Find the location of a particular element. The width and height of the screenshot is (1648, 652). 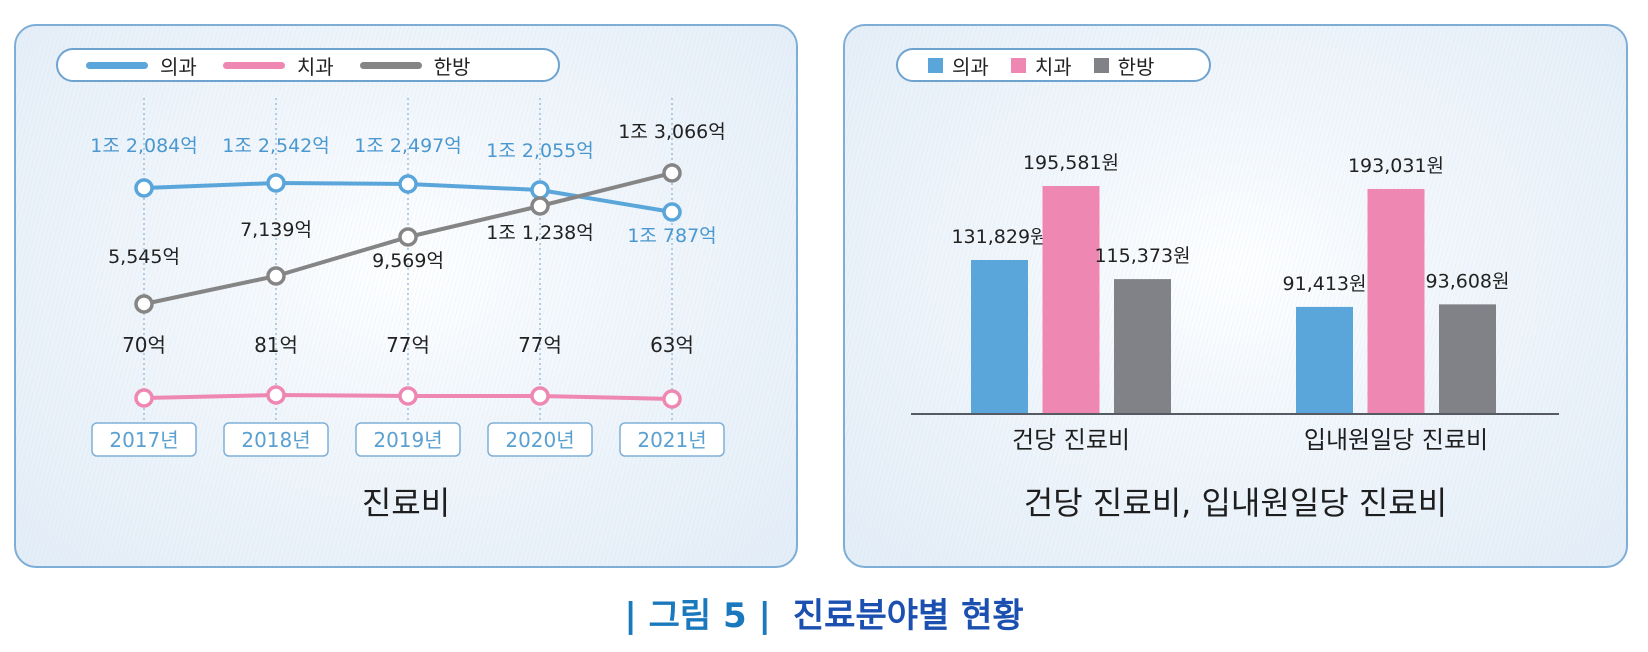

year-tick-label: 2018년 is located at coordinates (275, 440).